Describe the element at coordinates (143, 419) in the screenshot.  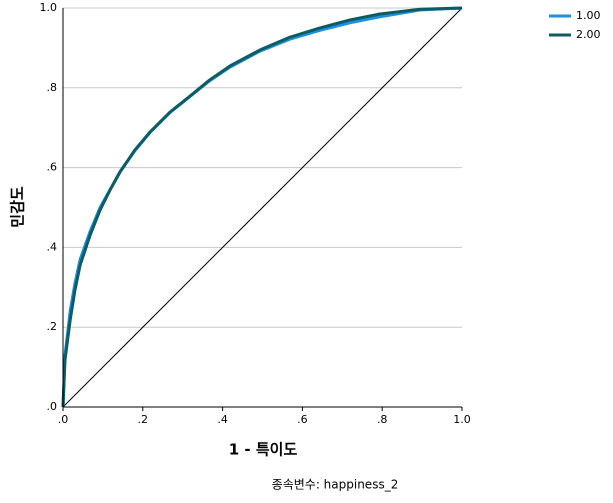
I see `x-tick-label: .2` at that location.